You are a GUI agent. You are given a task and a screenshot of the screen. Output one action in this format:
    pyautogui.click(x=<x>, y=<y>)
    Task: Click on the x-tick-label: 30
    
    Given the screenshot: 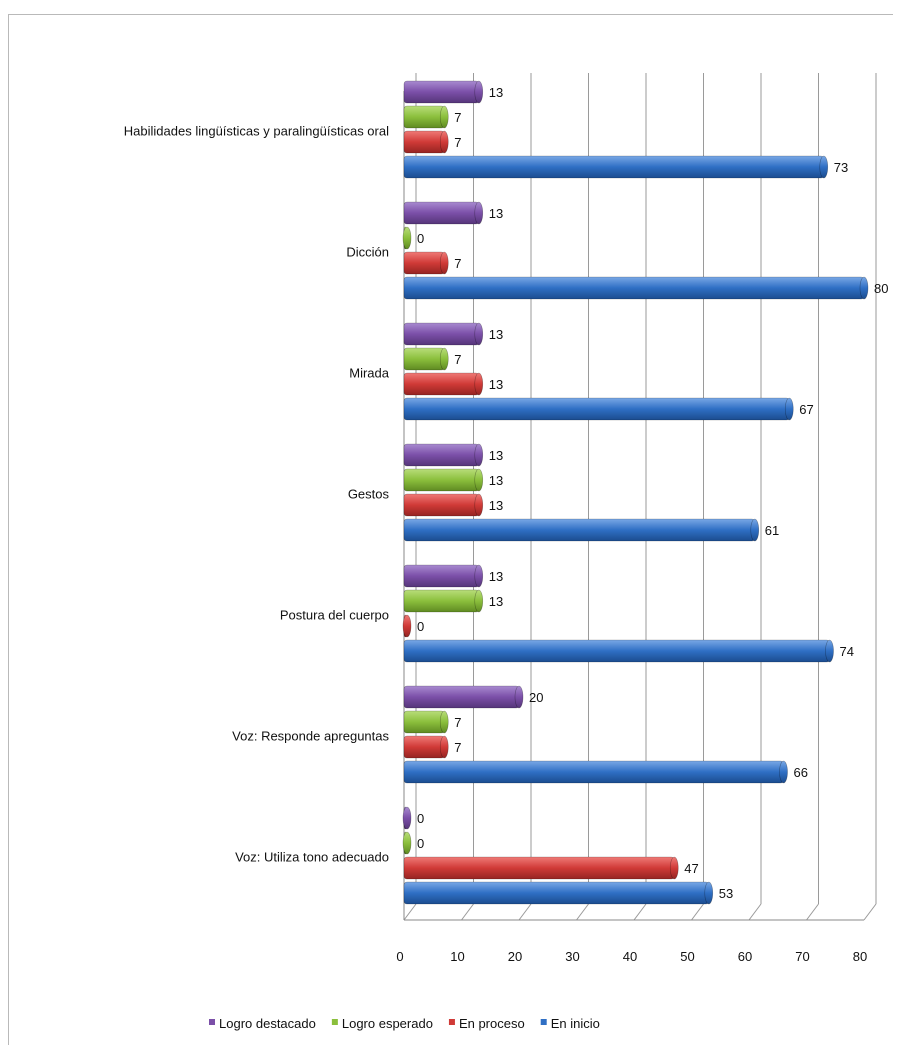 What is the action you would take?
    pyautogui.click(x=572, y=956)
    